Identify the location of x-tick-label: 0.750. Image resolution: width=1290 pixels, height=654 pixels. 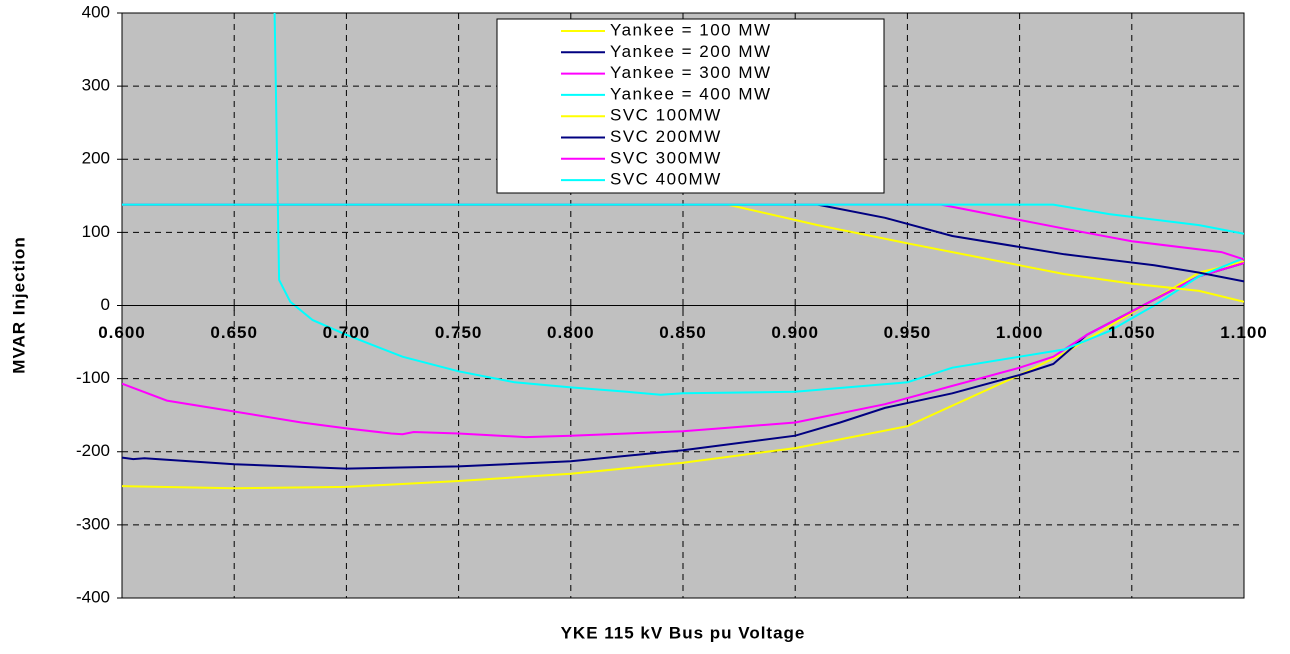
(459, 332).